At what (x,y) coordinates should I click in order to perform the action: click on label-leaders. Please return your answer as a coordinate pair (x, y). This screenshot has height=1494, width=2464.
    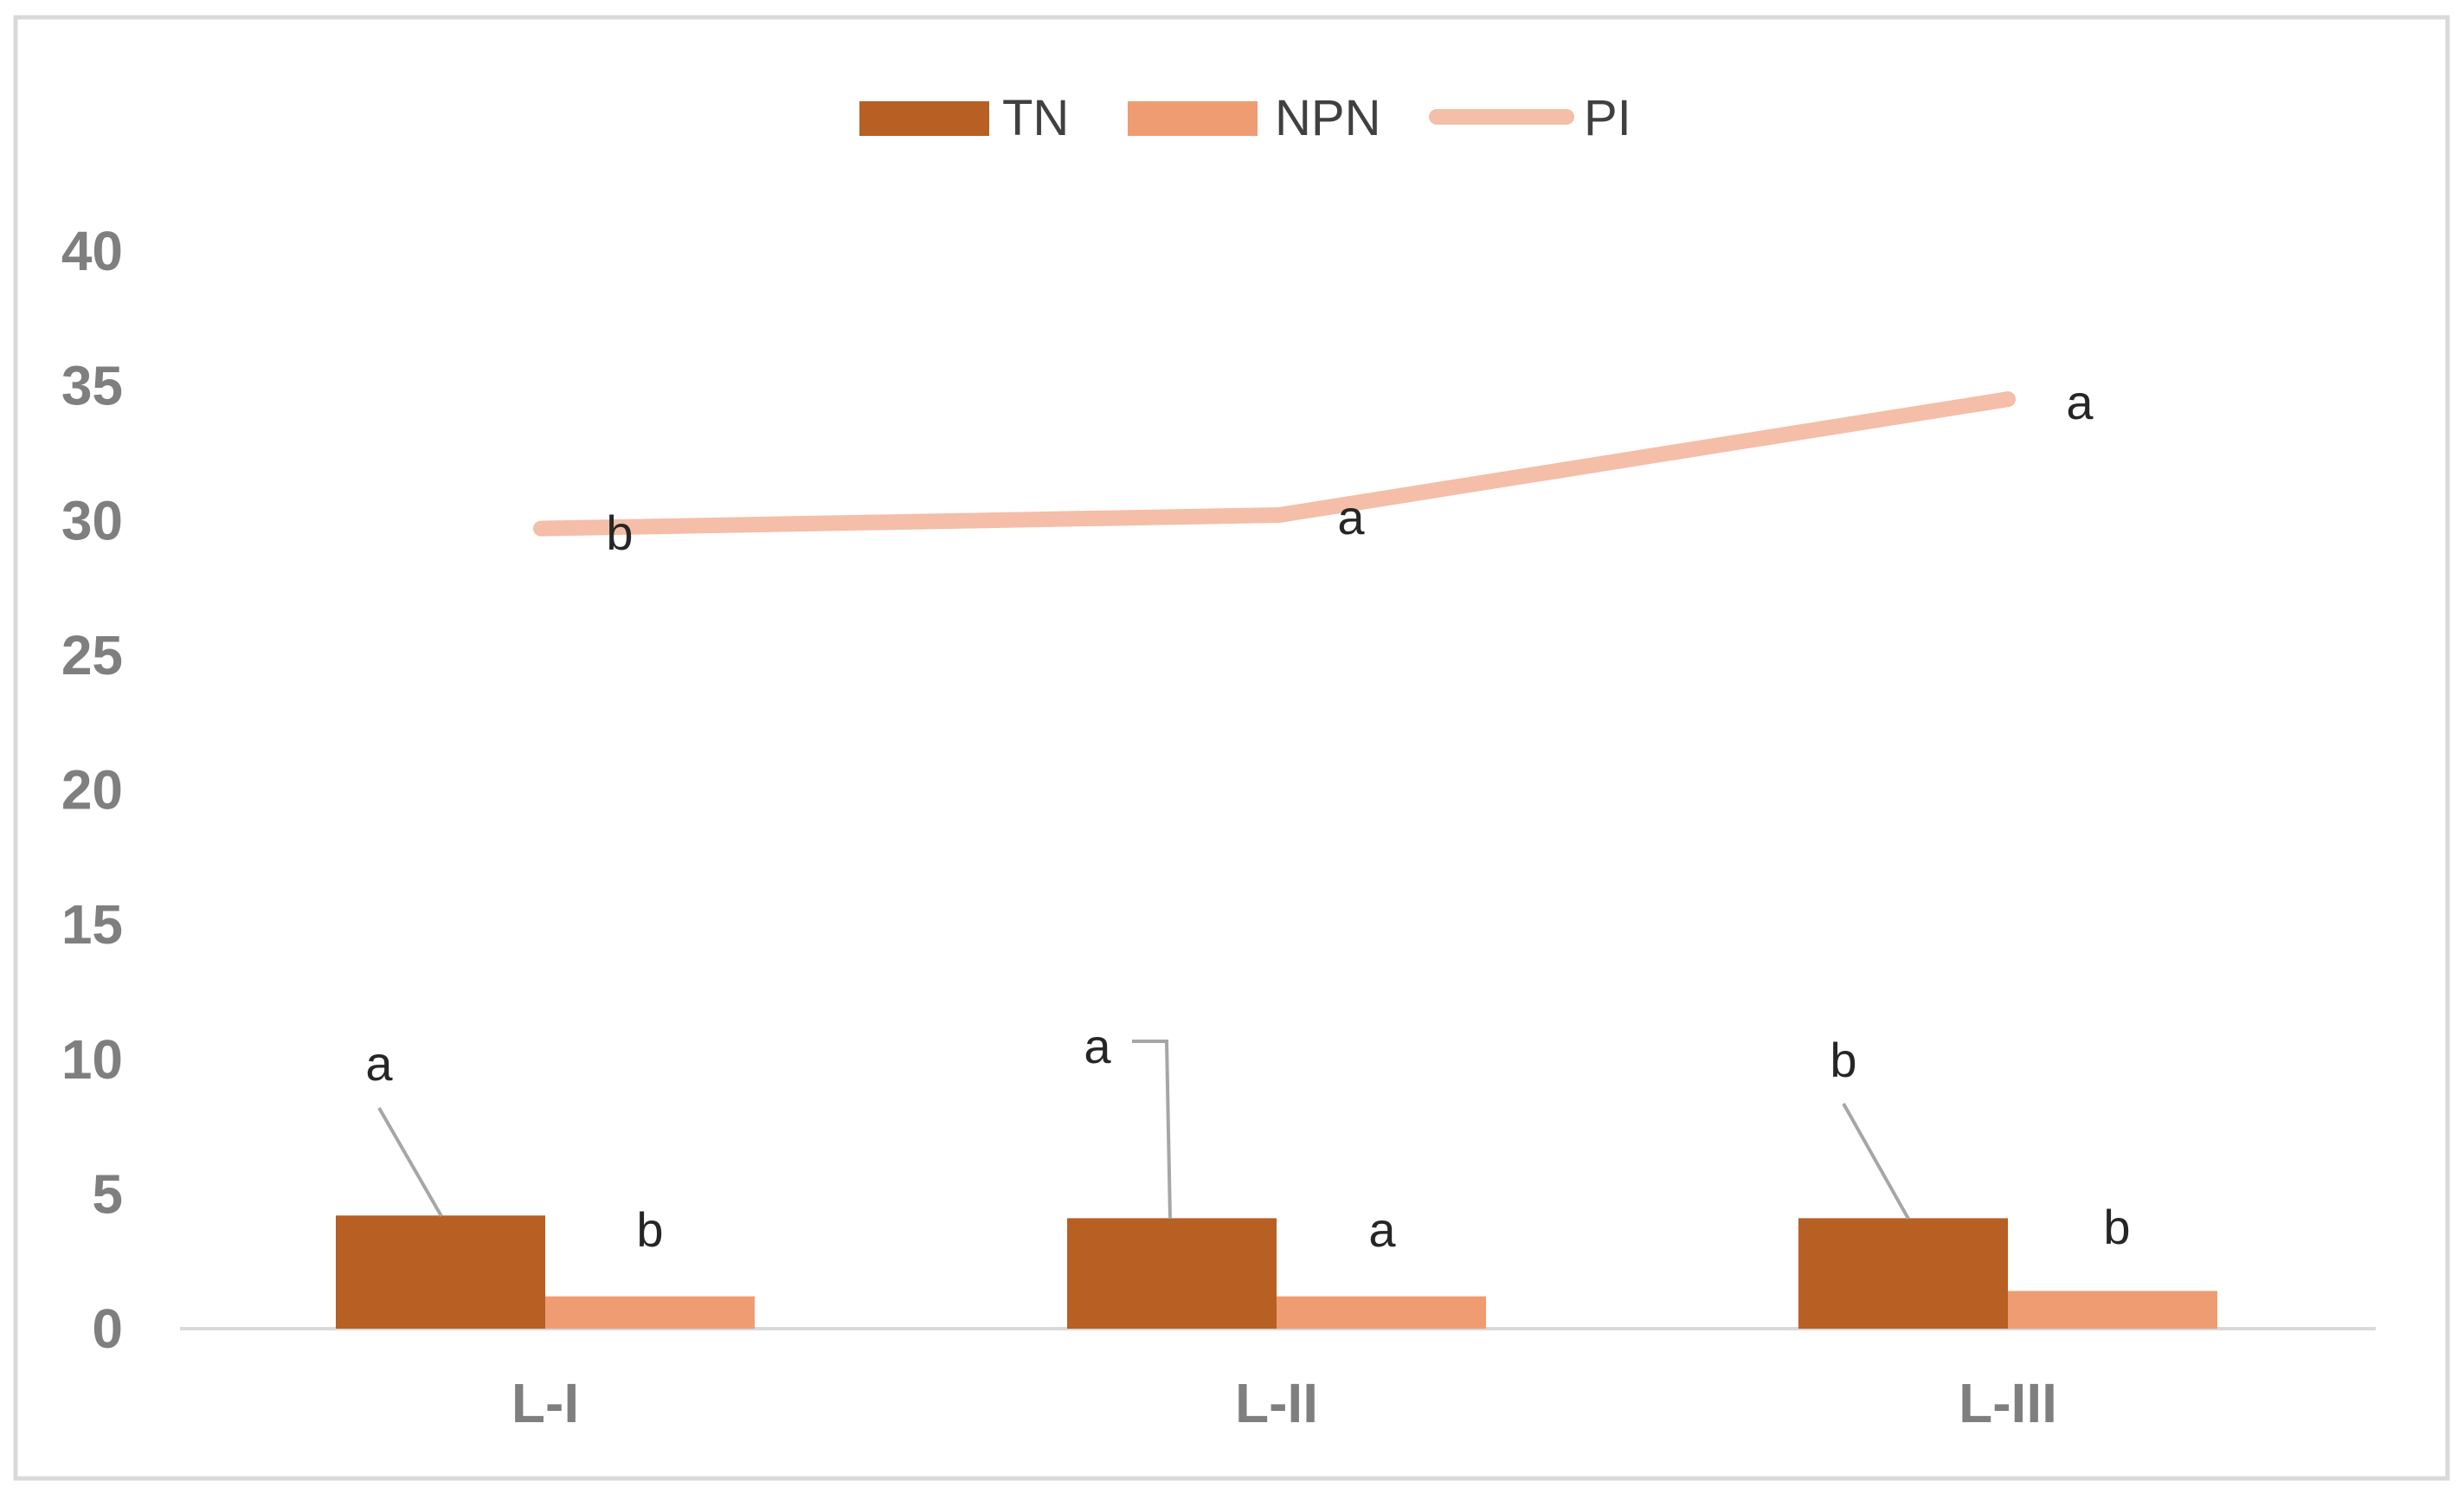
    Looking at the image, I should click on (1144, 1130).